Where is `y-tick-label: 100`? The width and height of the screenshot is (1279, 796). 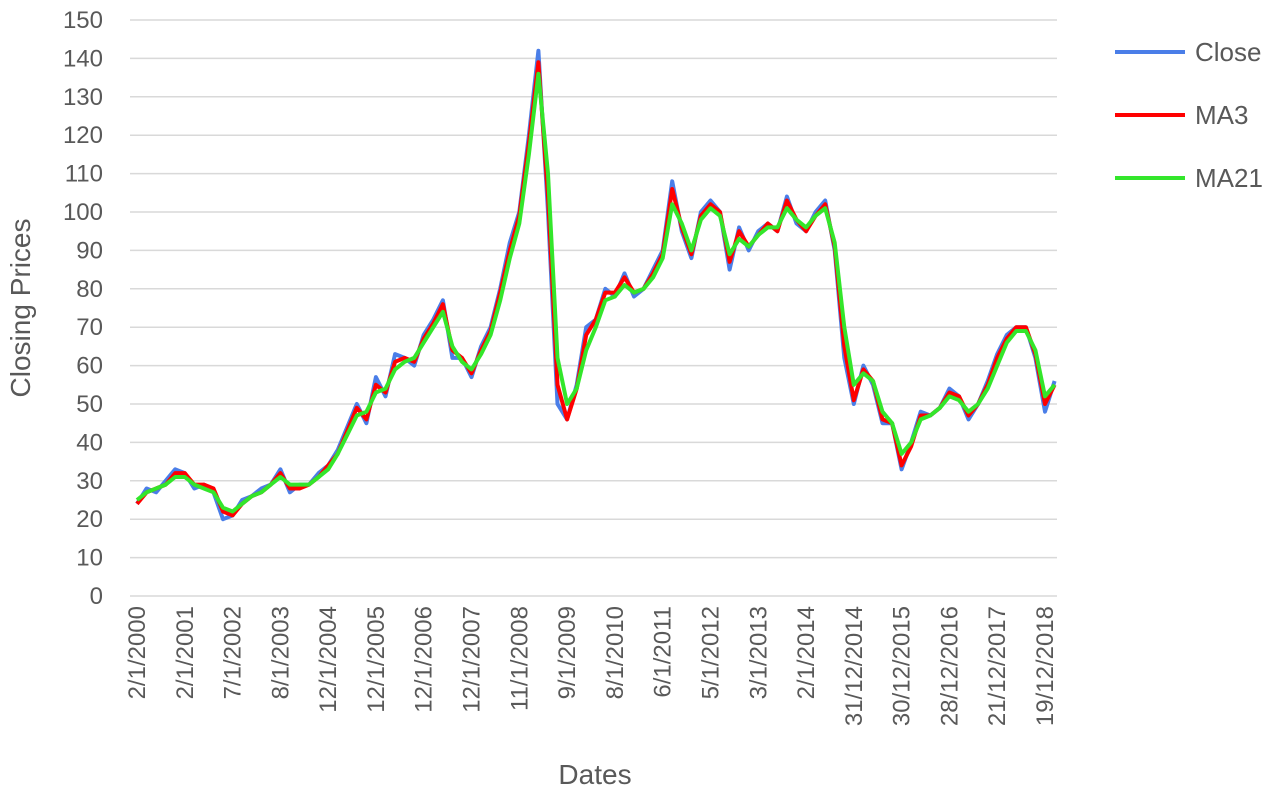
y-tick-label: 100 is located at coordinates (83, 212).